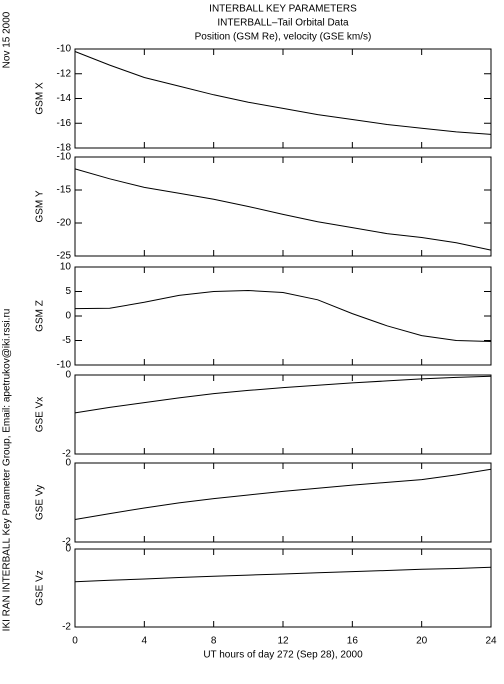 This screenshot has width=504, height=684. What do you see at coordinates (64, 223) in the screenshot?
I see `y-tick-label: -20` at bounding box center [64, 223].